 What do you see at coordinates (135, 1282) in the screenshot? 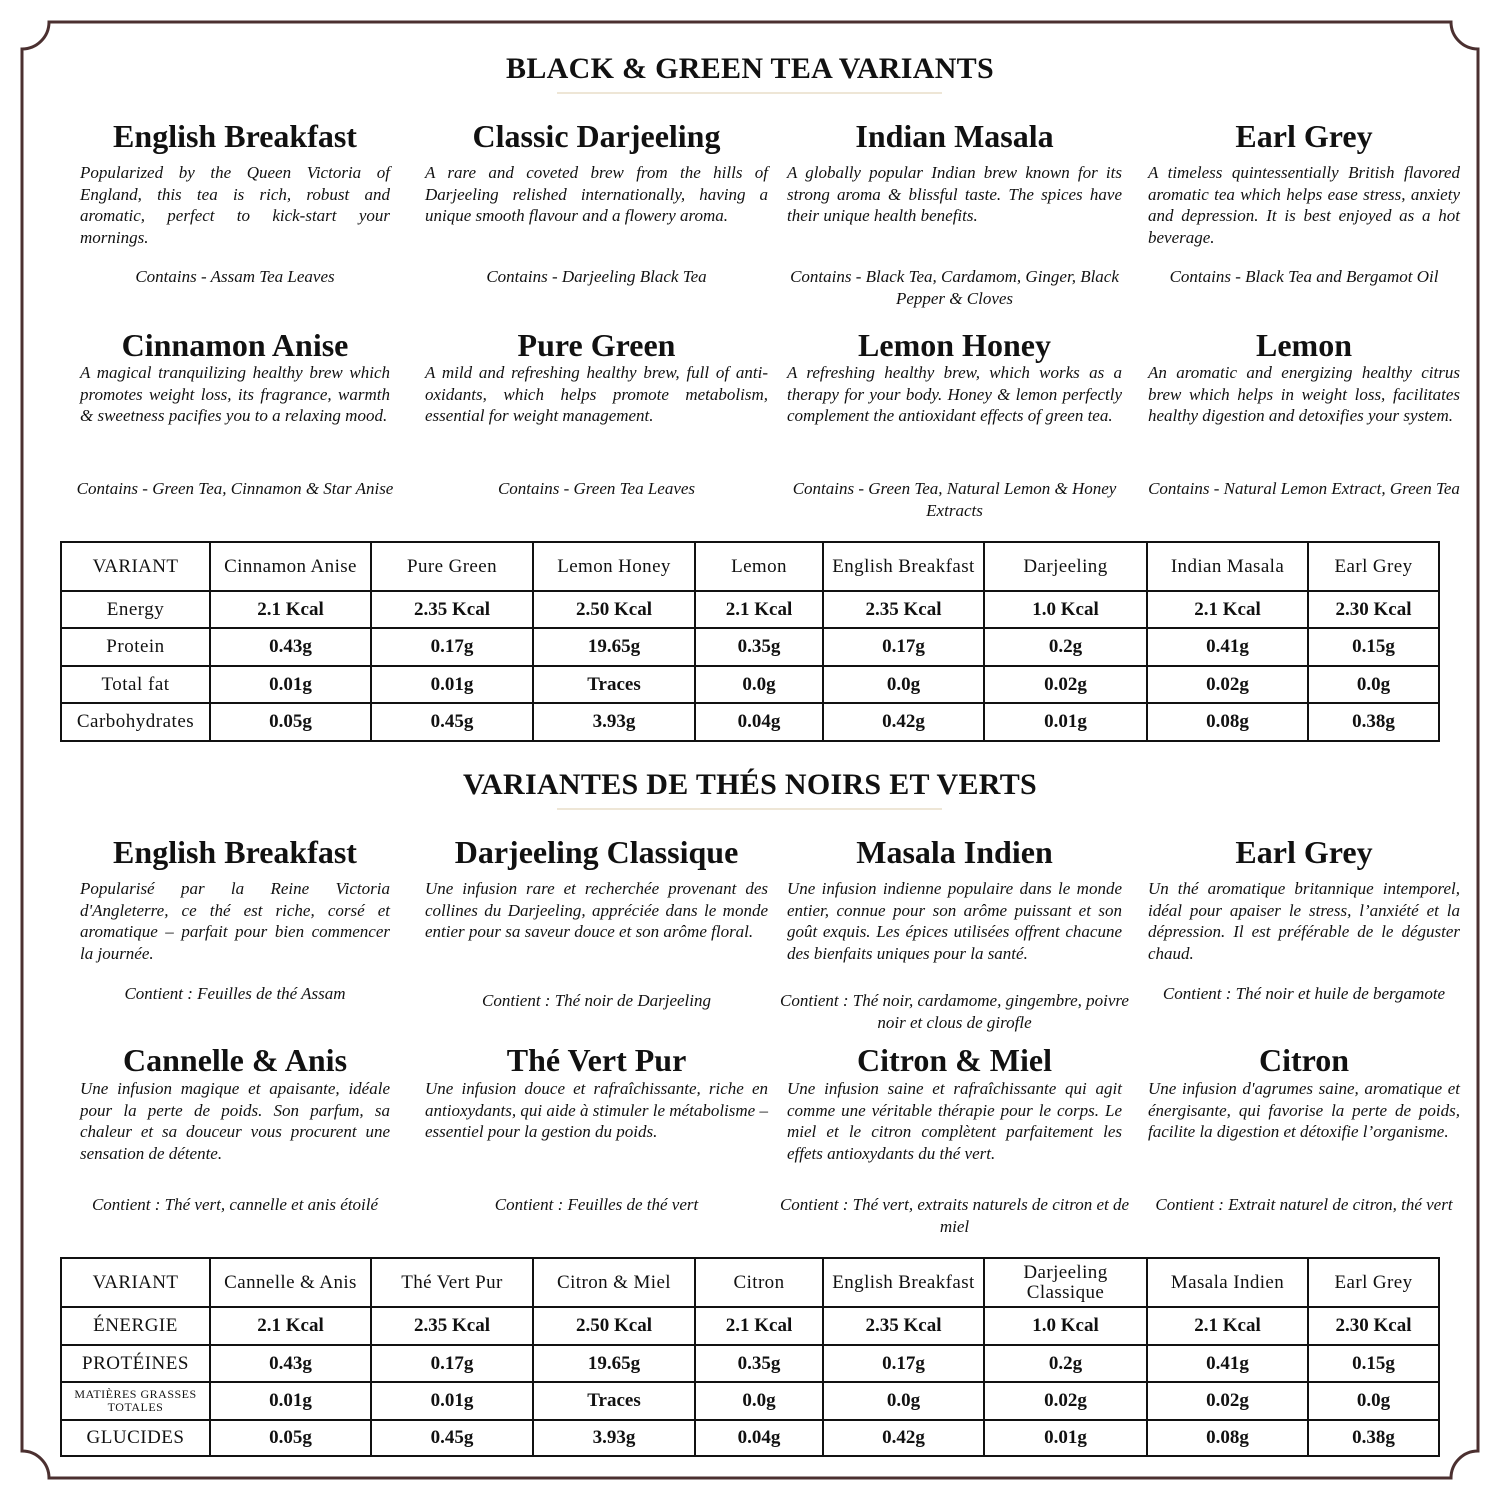
I see `column-header: VARIANT` at bounding box center [135, 1282].